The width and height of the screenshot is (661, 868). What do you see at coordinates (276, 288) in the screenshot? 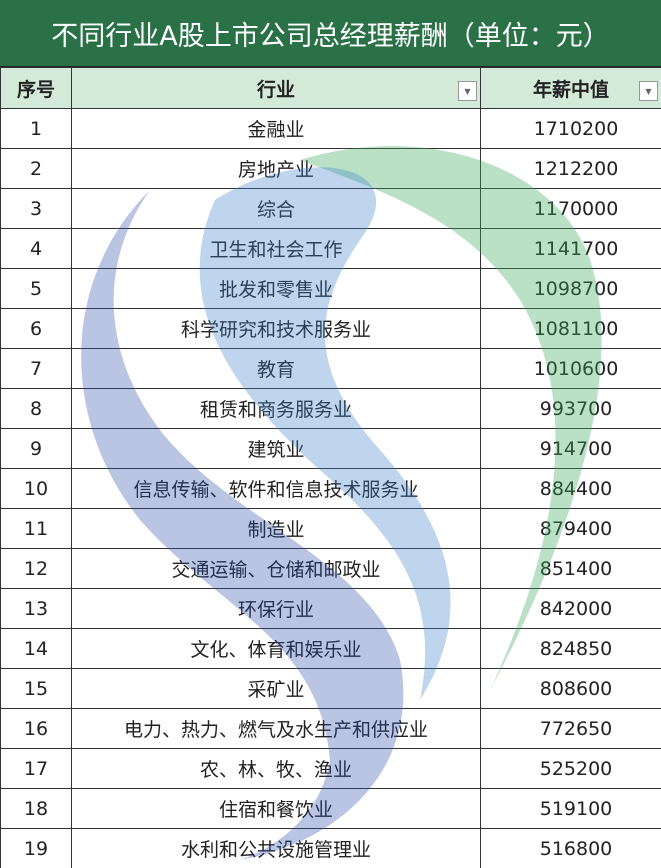
I see `cell-industry: 批发和零售业` at bounding box center [276, 288].